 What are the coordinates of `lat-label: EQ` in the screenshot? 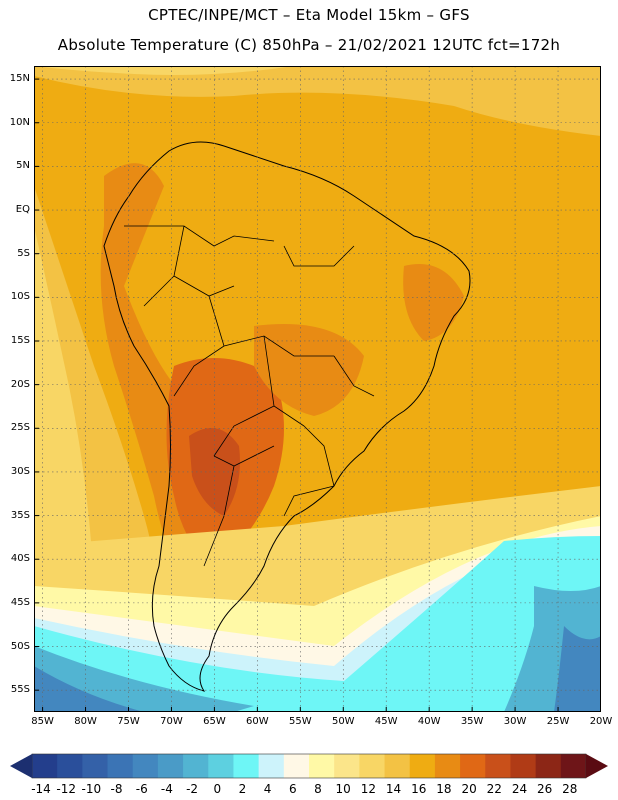 It's located at (22, 210).